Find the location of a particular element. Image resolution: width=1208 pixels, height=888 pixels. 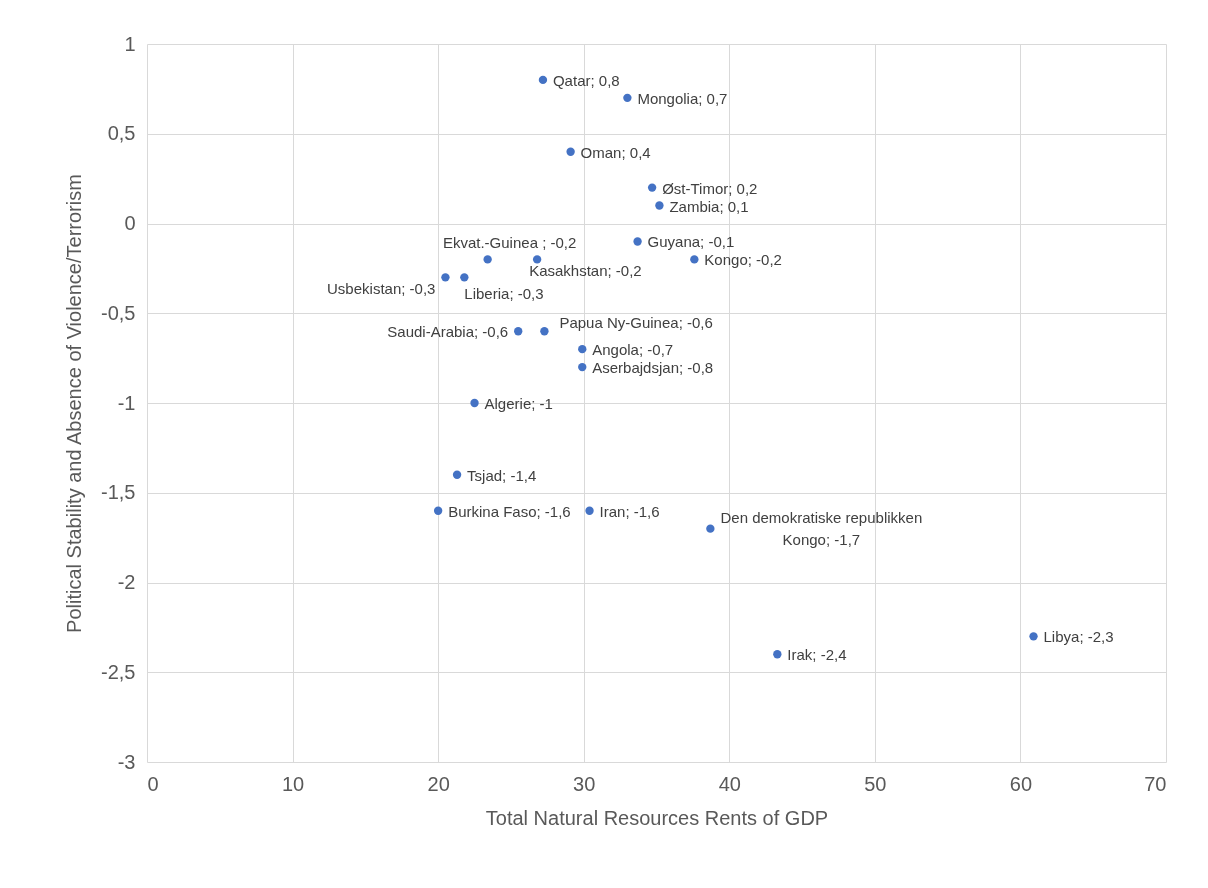

x-tick-label: 70 is located at coordinates (1155, 783).